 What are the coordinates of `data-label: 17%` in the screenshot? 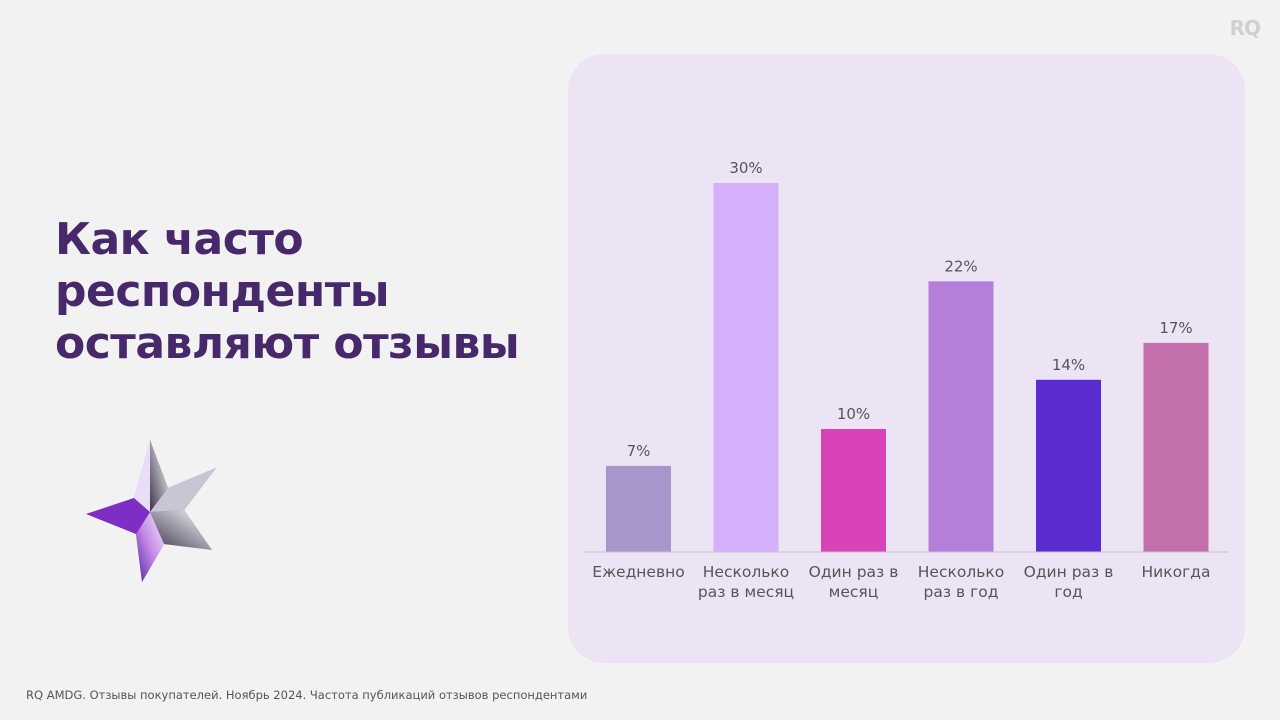 It's located at (1175, 328).